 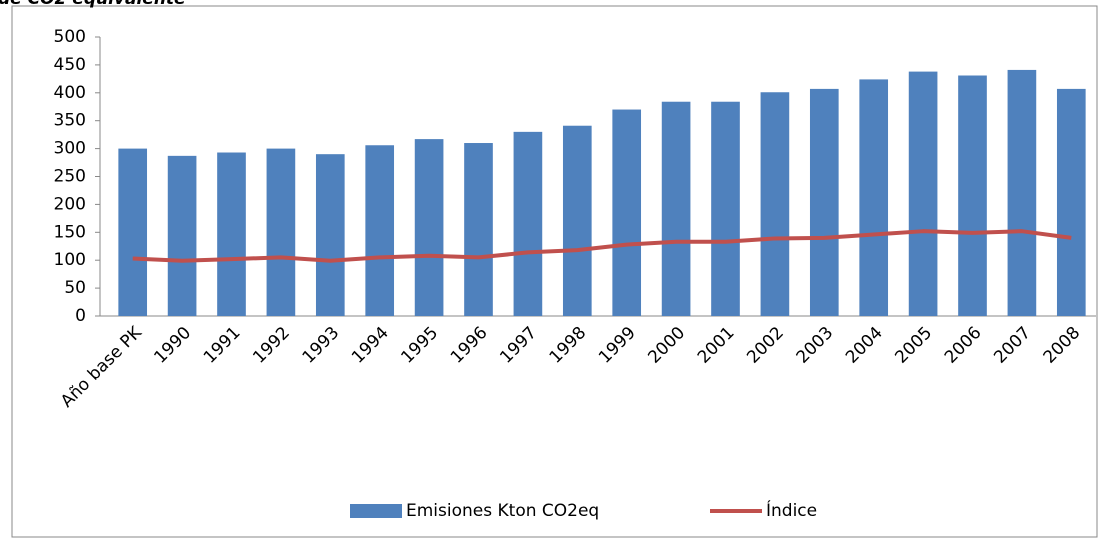 What do you see at coordinates (376, 511) in the screenshot?
I see `legend-swatch` at bounding box center [376, 511].